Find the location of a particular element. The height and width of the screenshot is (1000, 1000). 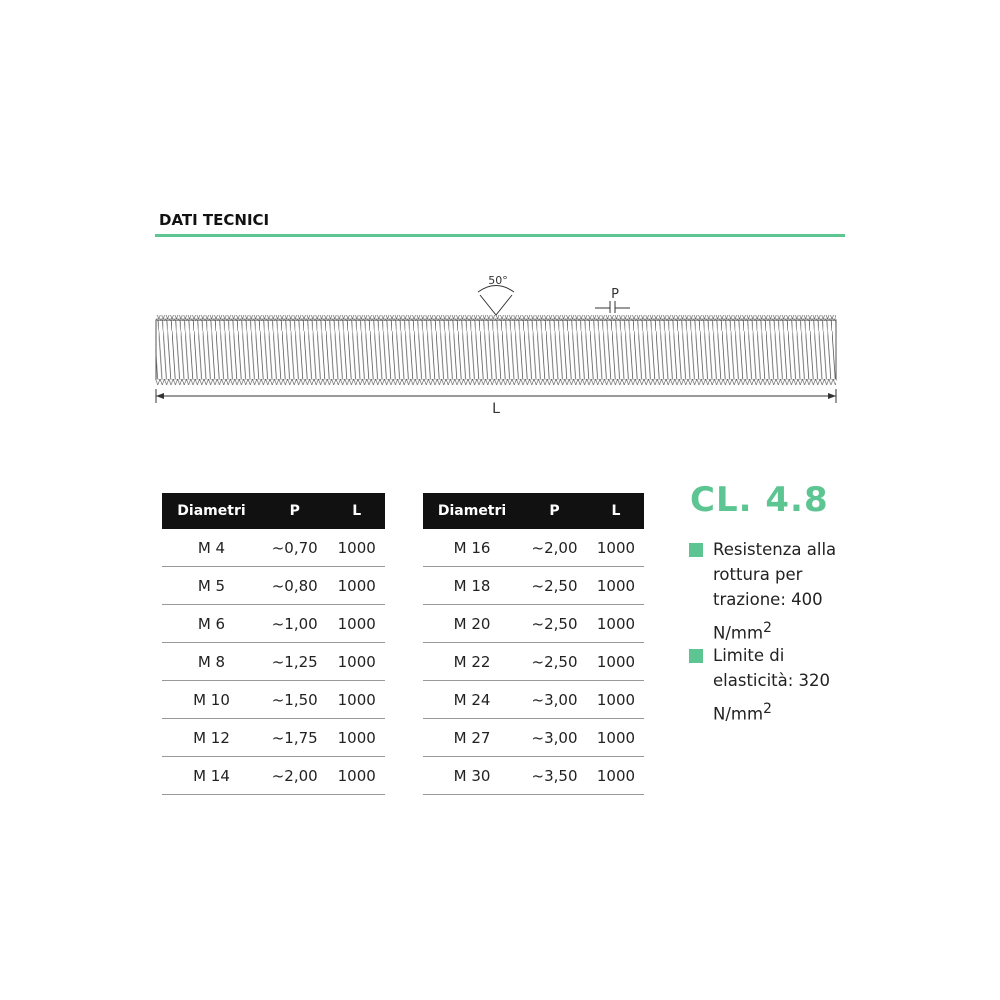

cell-pitch: ~0,70 is located at coordinates (294, 548).